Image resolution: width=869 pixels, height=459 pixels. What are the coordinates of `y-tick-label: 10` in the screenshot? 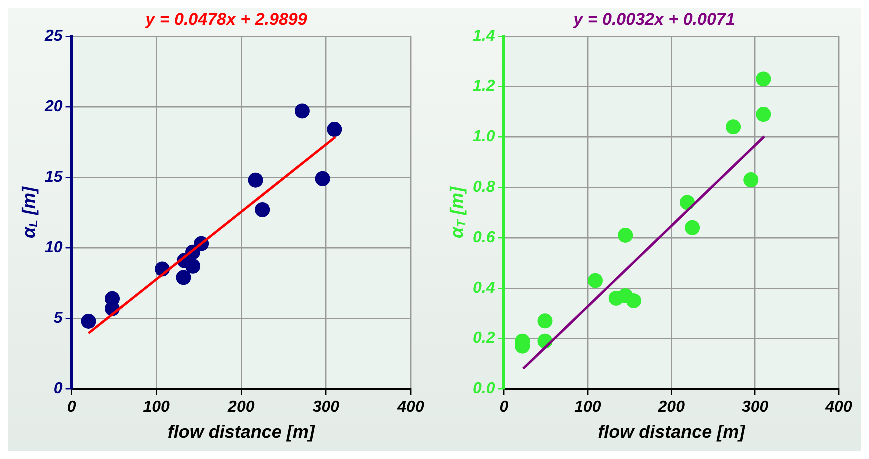 It's located at (54, 247).